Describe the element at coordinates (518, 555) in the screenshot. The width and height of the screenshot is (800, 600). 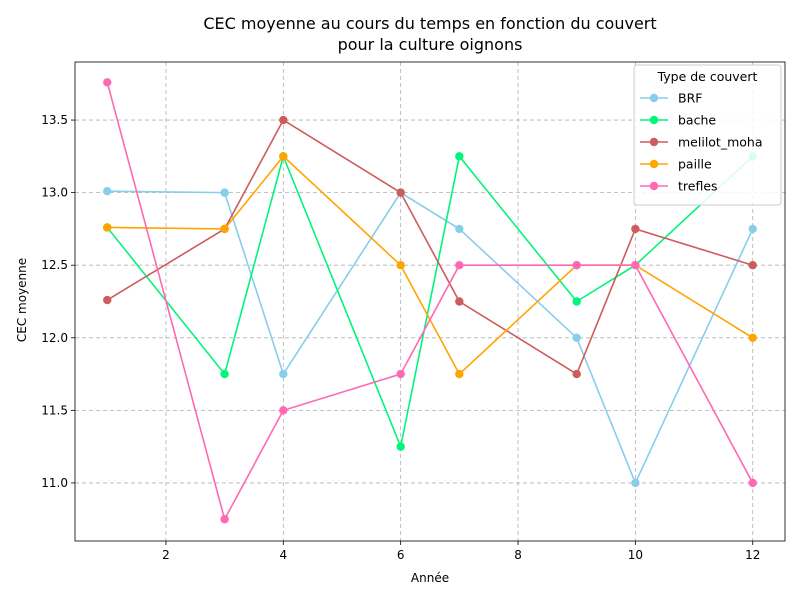
I see `x-tick-label: 8` at that location.